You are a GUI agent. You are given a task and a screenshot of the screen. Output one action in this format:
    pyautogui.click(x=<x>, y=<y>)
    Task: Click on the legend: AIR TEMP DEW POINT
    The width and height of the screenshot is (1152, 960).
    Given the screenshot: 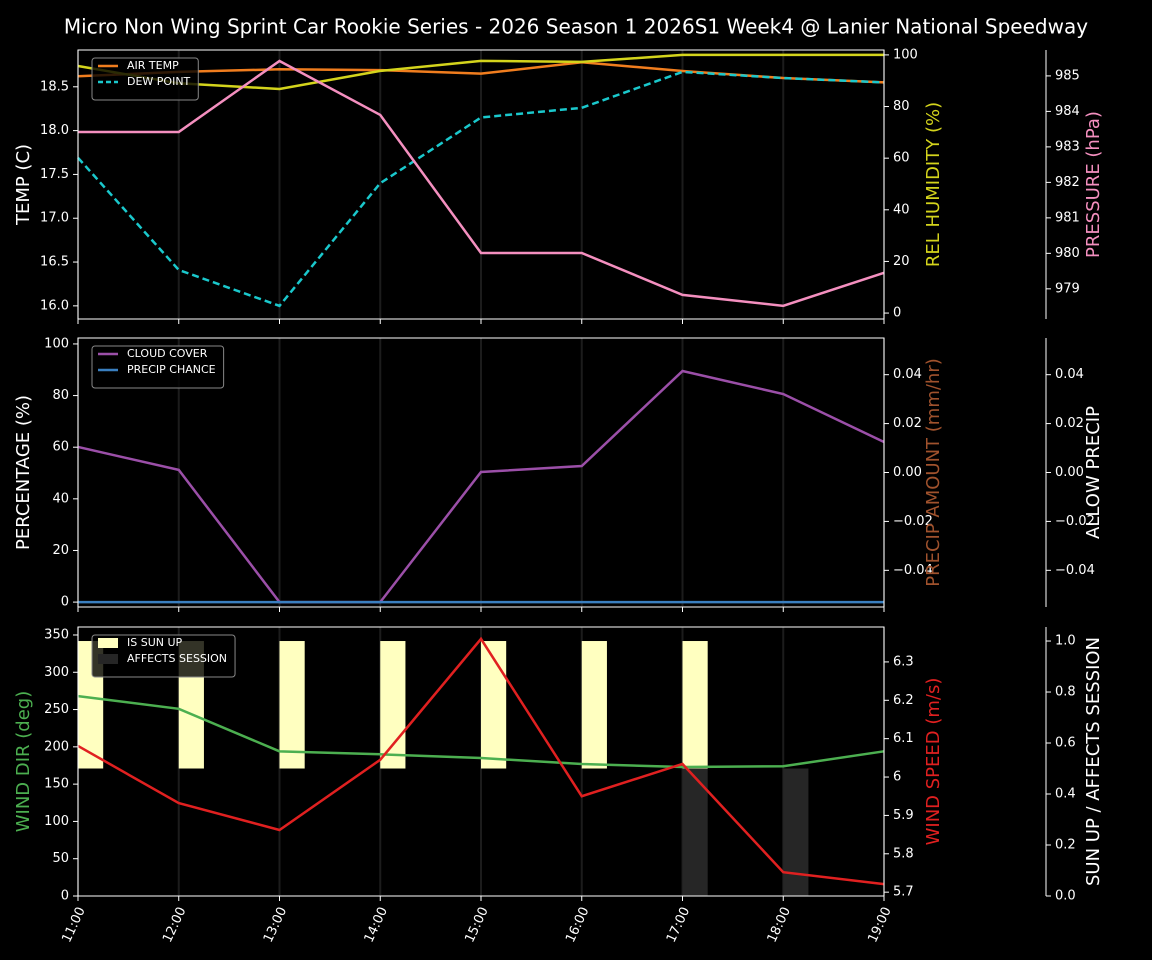 What is the action you would take?
    pyautogui.click(x=145, y=79)
    